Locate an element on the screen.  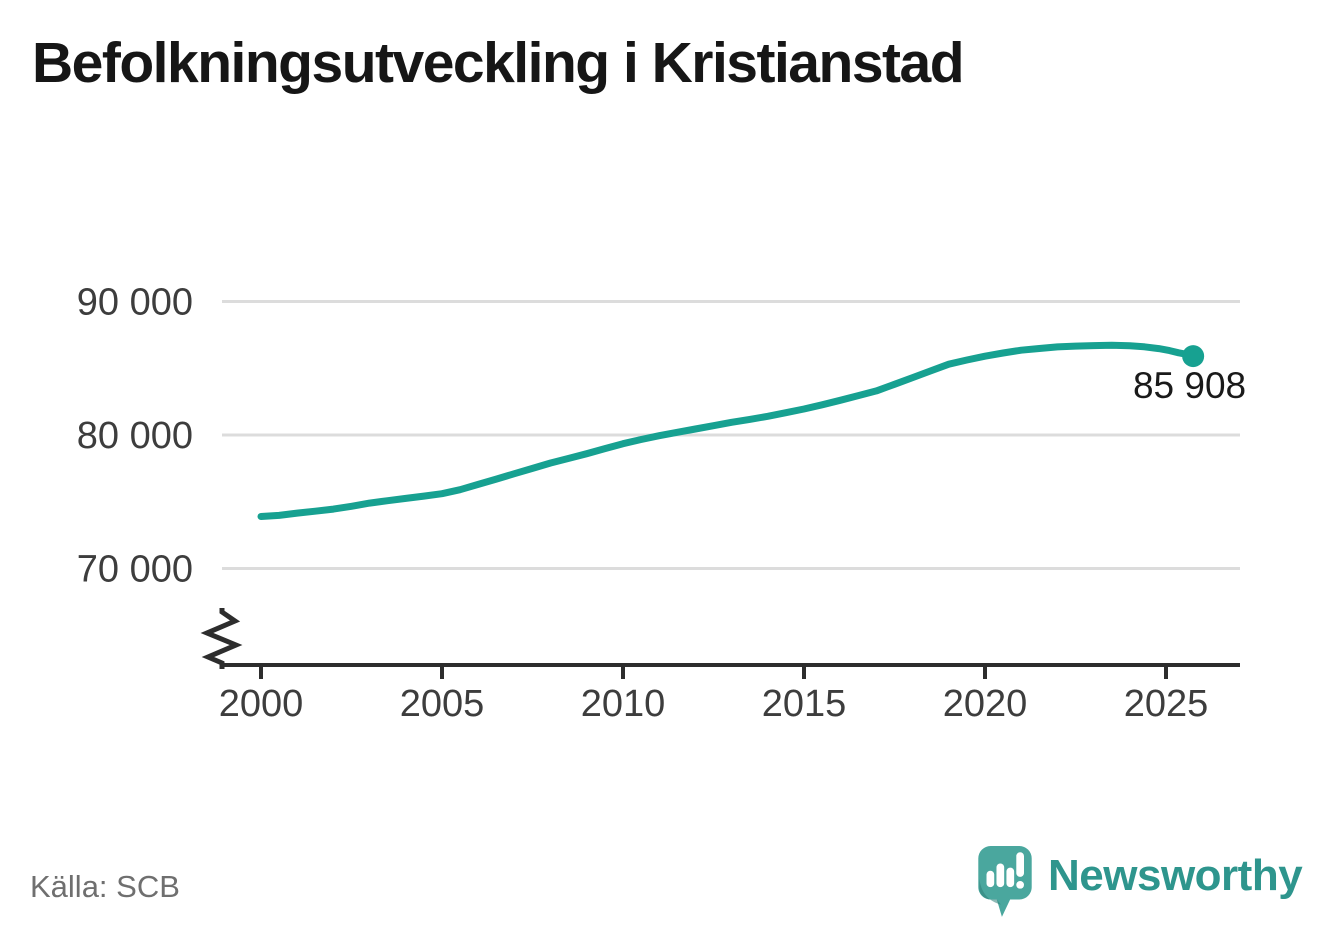
axis-break-icon is located at coordinates (221, 638).